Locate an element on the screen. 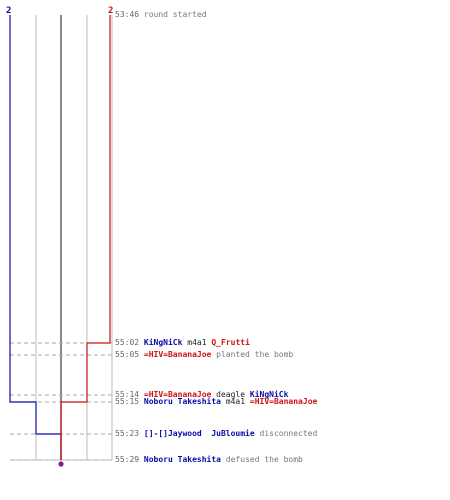 Image resolution: width=450 pixels, height=500 pixels. player-name: []-[]Jaywood JuBloumie is located at coordinates (201, 433).